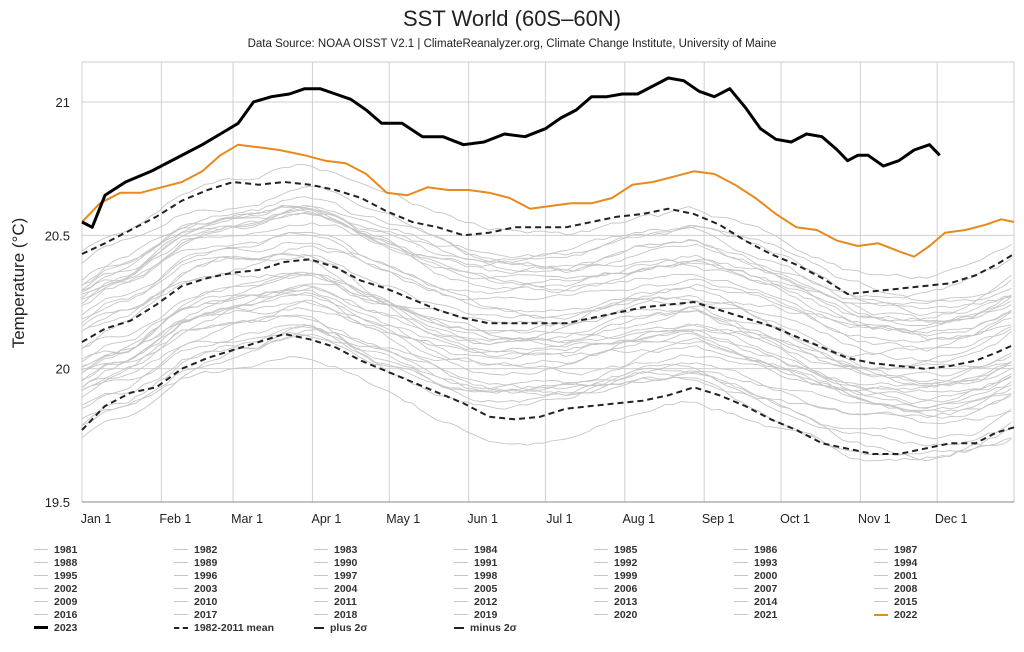  I want to click on legend-label: 2002, so click(66, 588).